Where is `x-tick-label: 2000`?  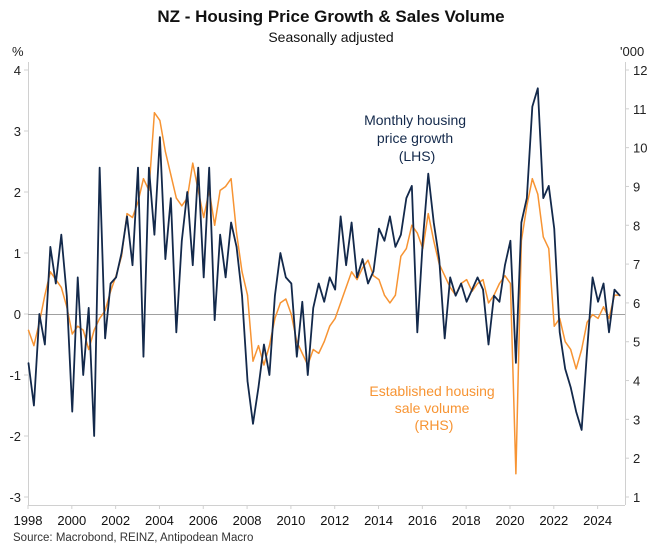 x-tick-label: 2000 is located at coordinates (71, 520).